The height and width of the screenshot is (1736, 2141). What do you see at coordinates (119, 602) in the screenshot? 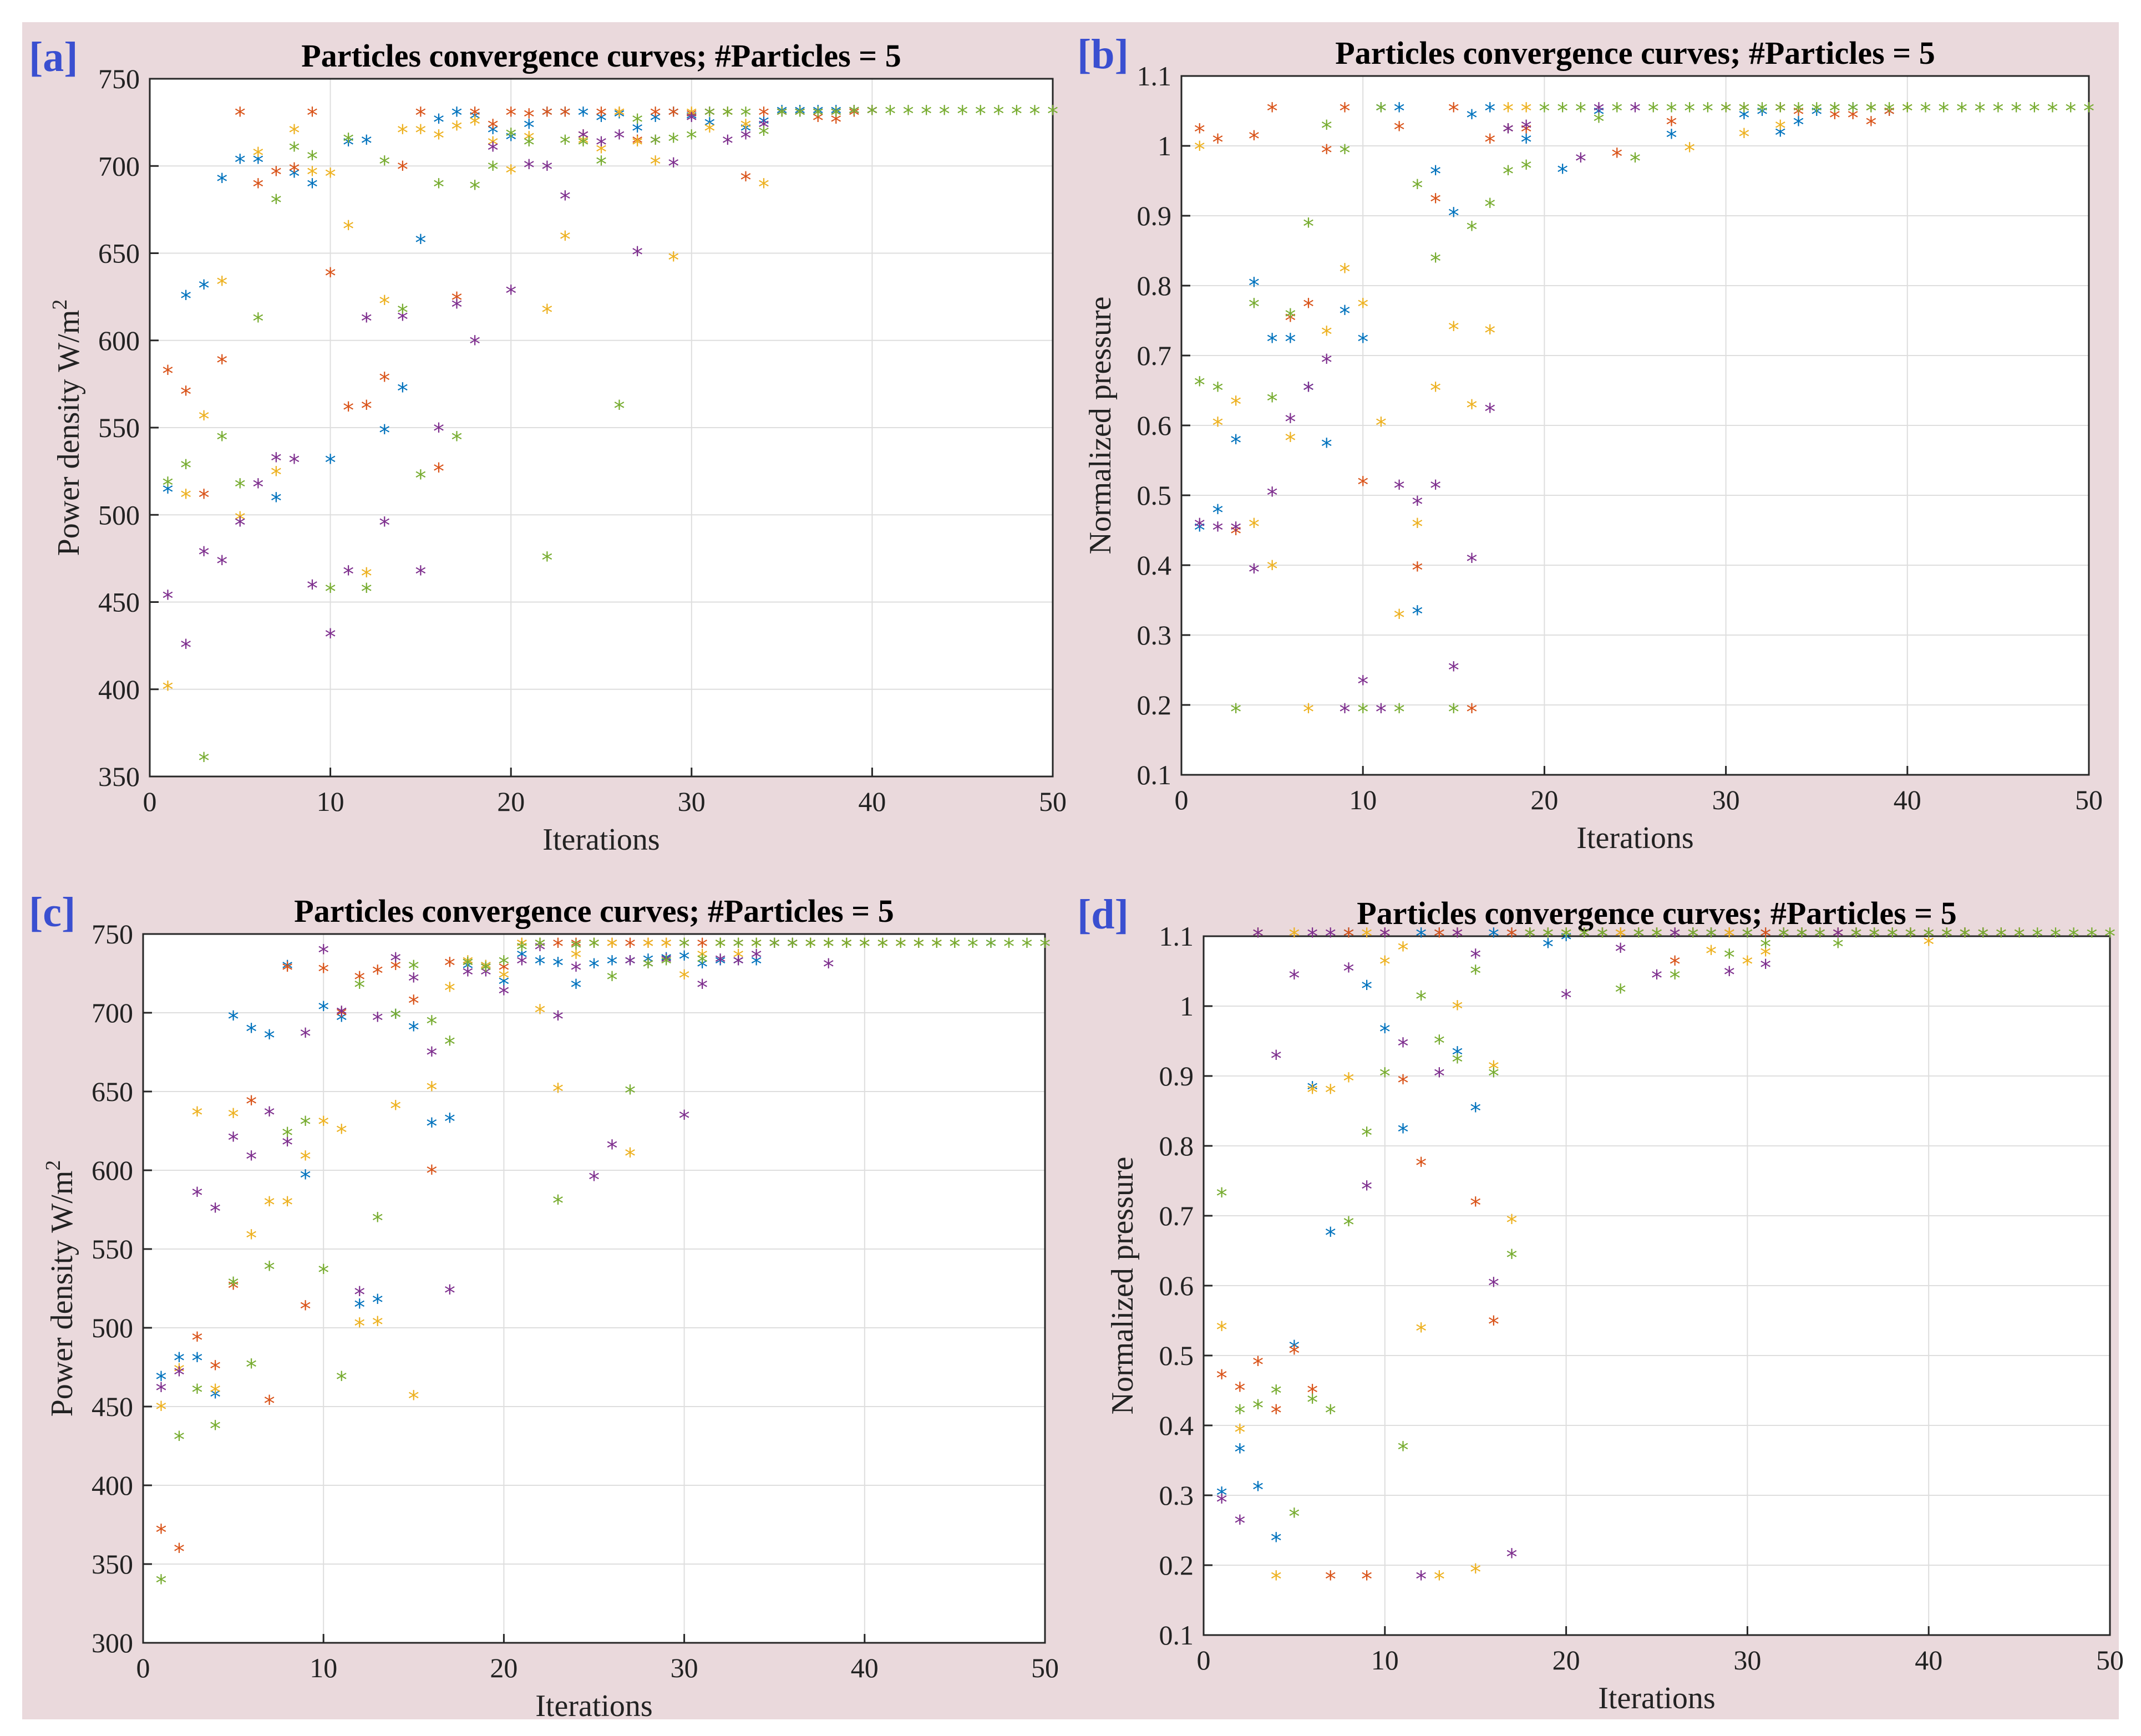
I see `y-tick-label: 450` at bounding box center [119, 602].